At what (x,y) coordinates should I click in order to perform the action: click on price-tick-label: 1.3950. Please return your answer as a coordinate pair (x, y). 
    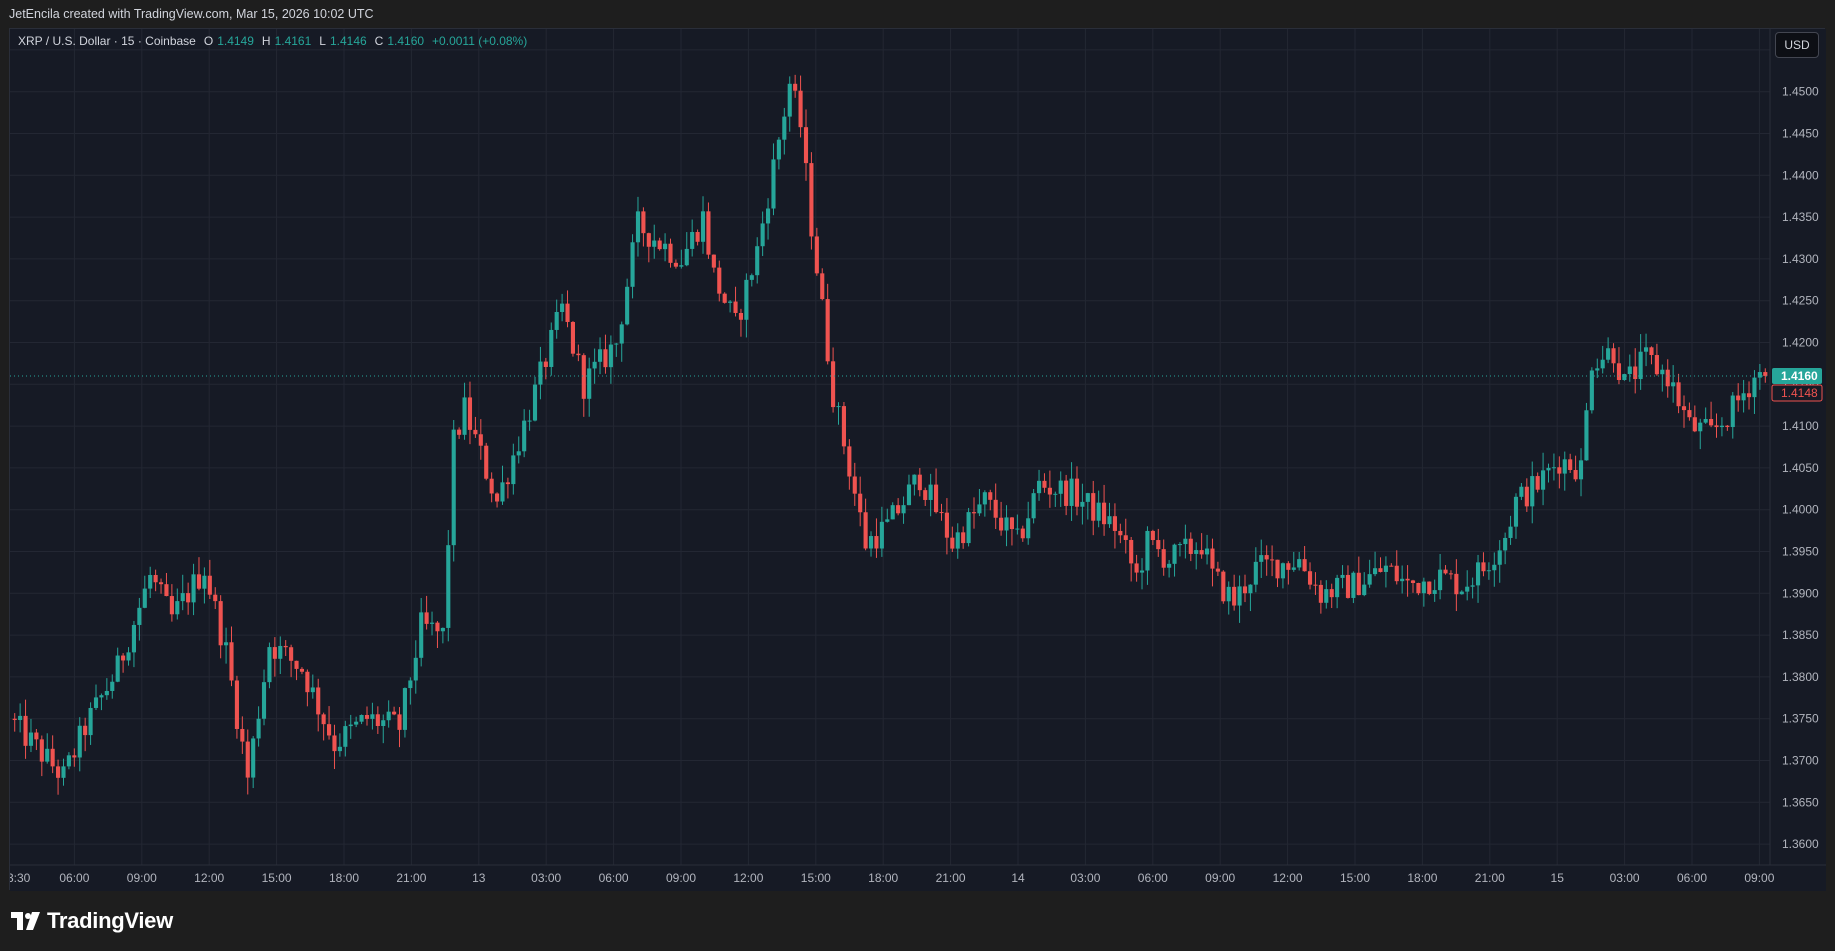
    Looking at the image, I should click on (1800, 552).